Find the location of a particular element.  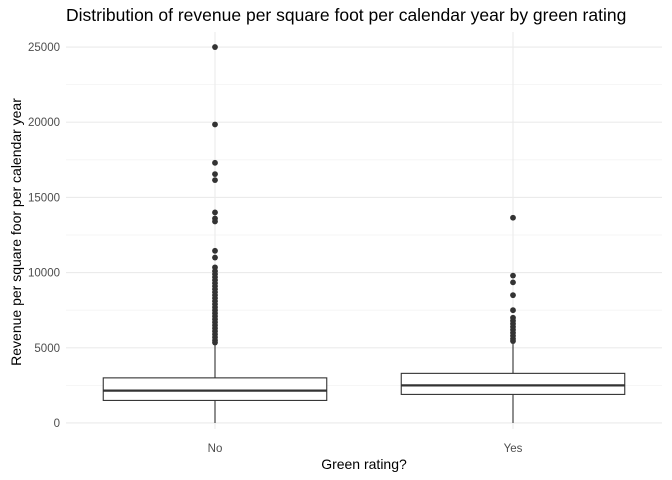

x-tick-label: Yes is located at coordinates (513, 449).